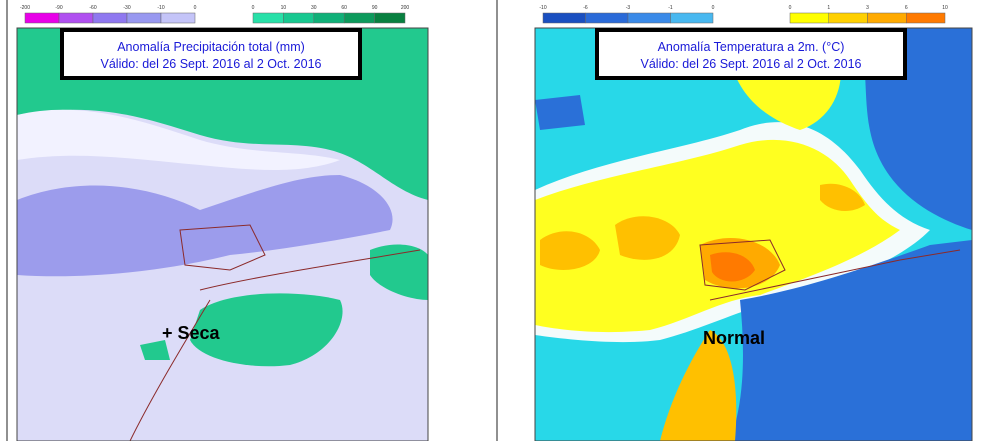  Describe the element at coordinates (828, 8) in the screenshot. I see `legend-label: 1` at that location.